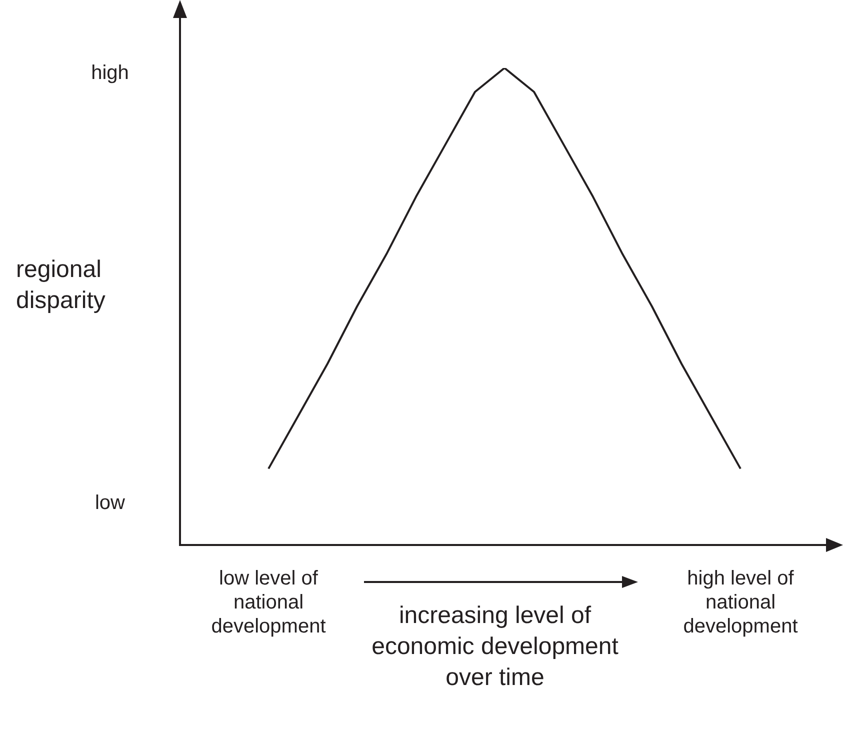  Describe the element at coordinates (740, 603) in the screenshot. I see `x-tick-label: high level of national development` at that location.